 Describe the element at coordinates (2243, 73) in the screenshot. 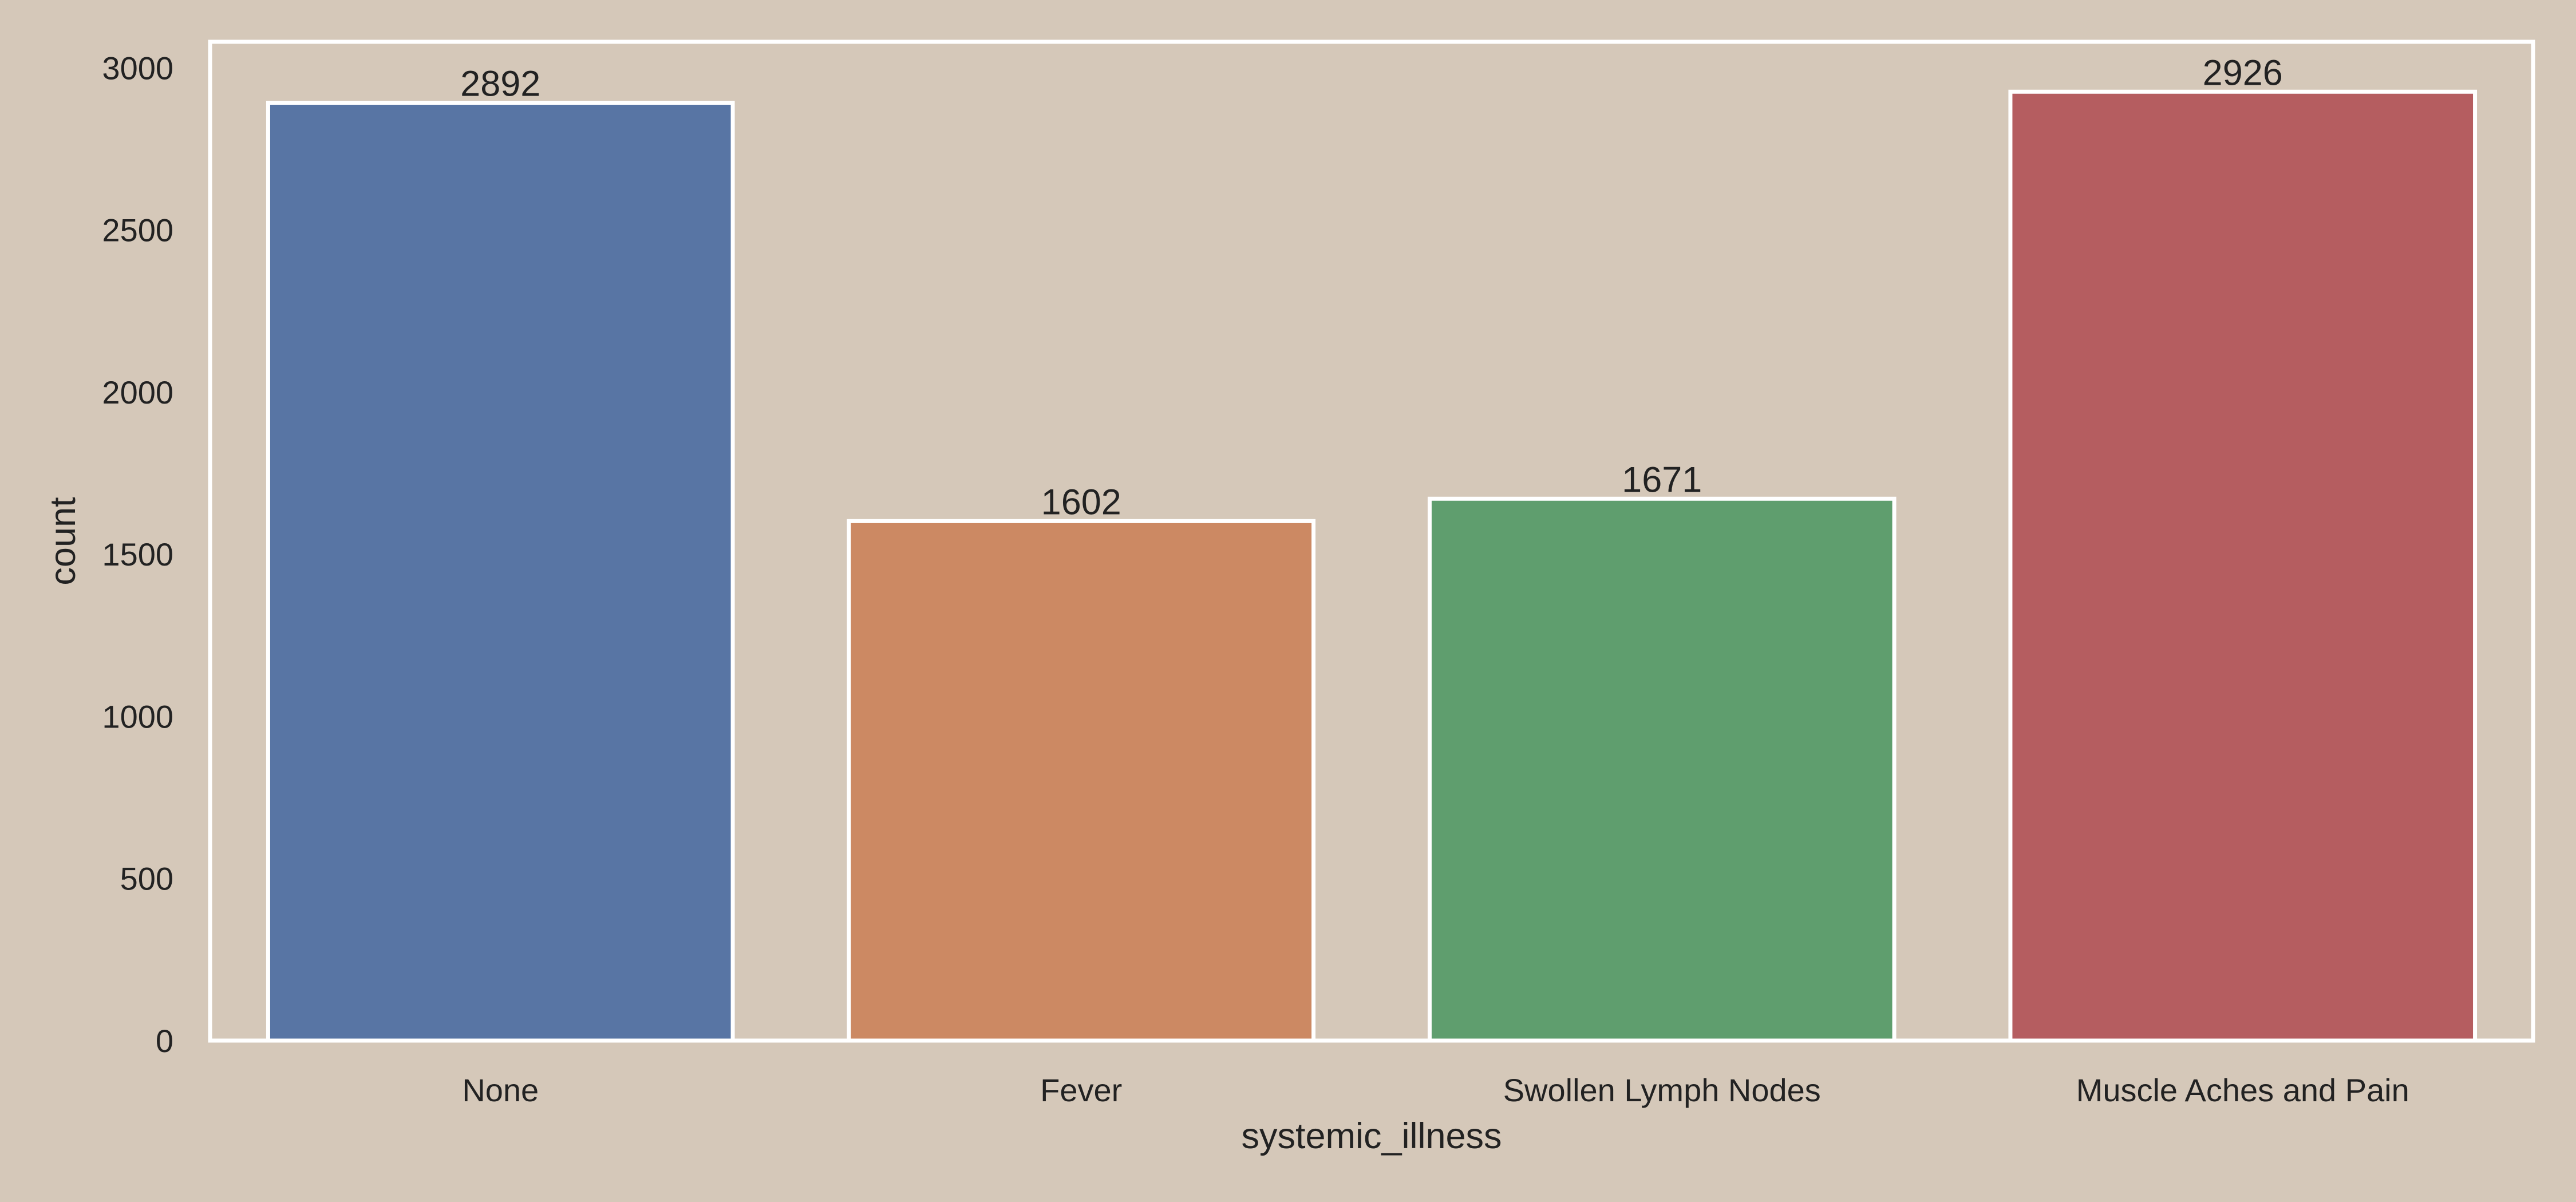

I see `data-label-muscle-aches-and-pain: 2926` at that location.